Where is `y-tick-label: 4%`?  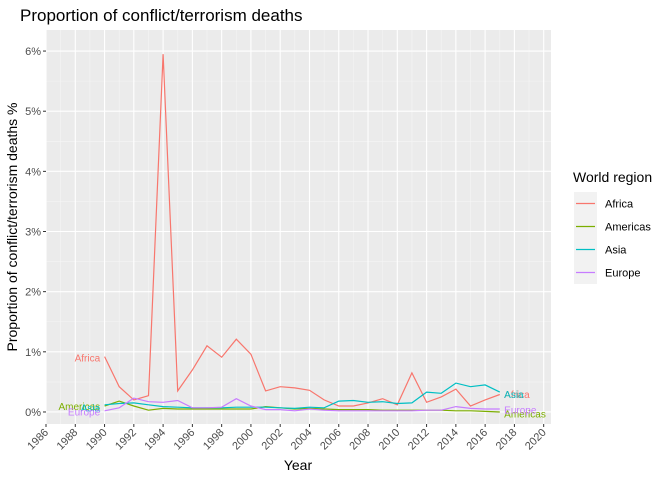
y-tick-label: 4% is located at coordinates (33, 172).